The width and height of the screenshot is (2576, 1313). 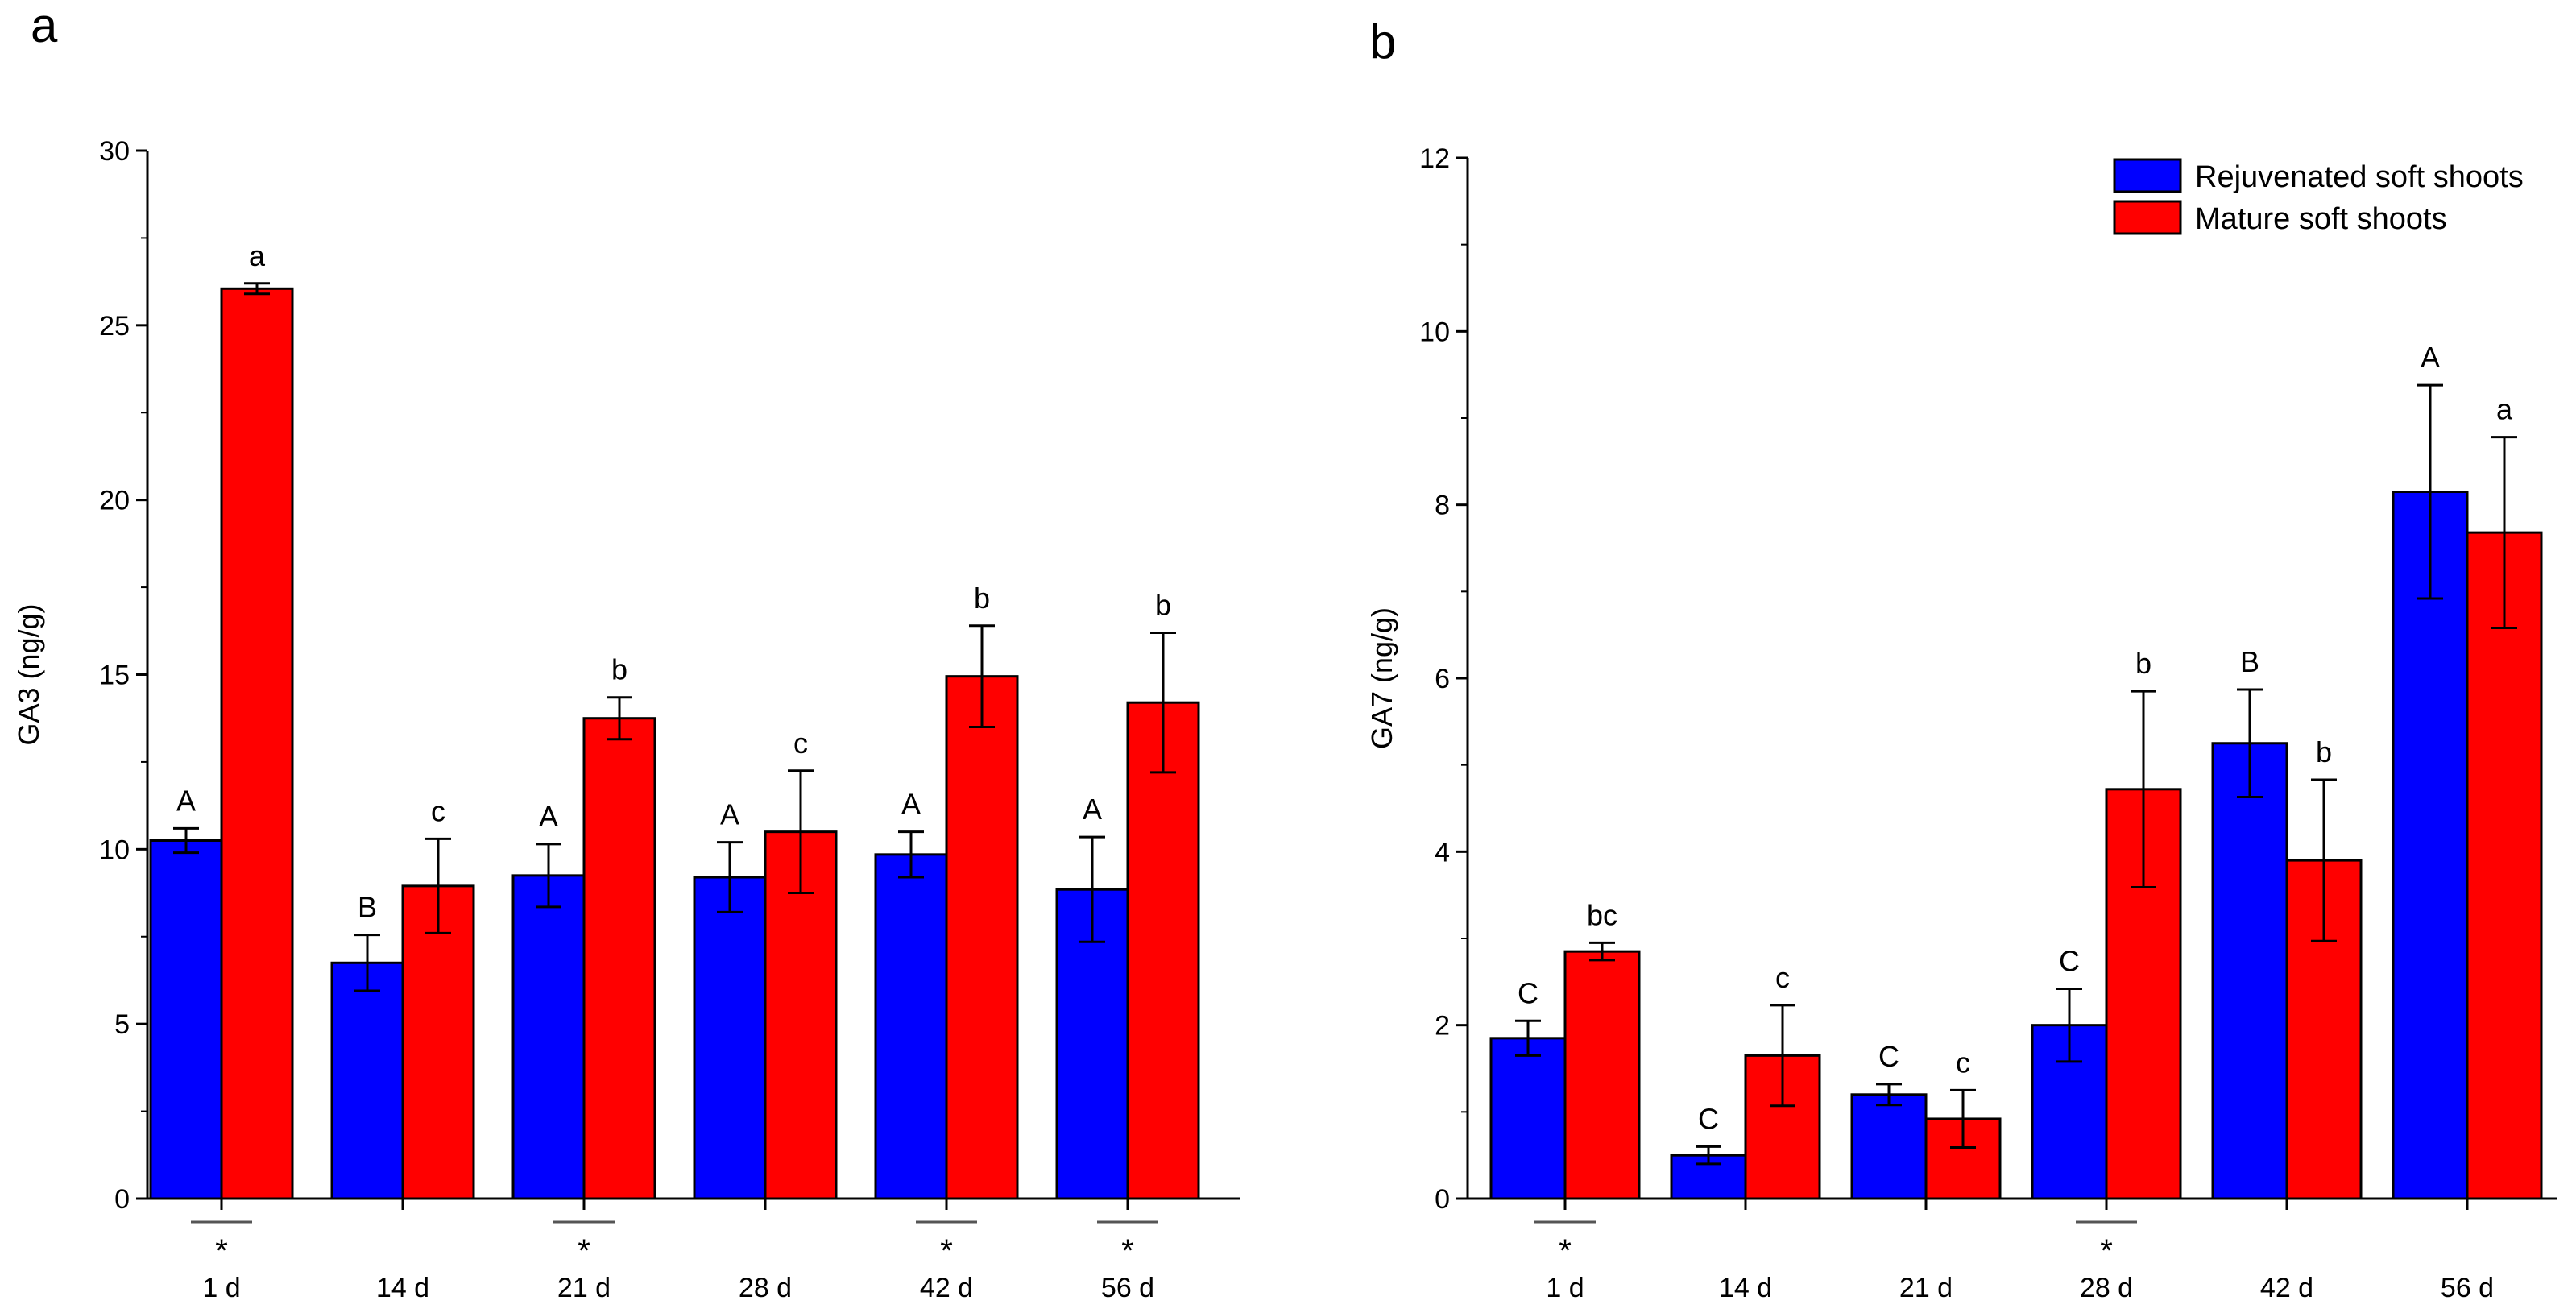 I want to click on legend-label-rejuvenated: Rejuvenated soft shoots, so click(x=2359, y=177).